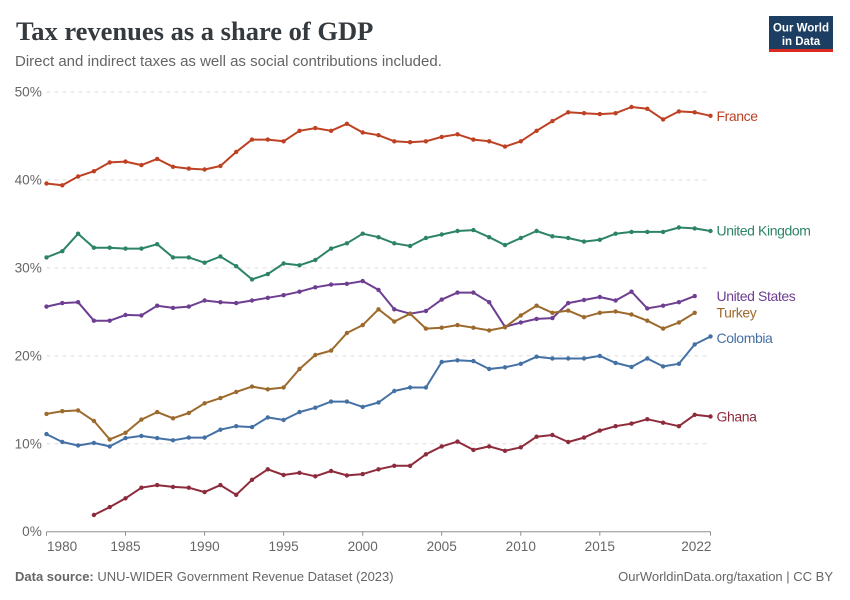 Image resolution: width=850 pixels, height=600 pixels. Describe the element at coordinates (696, 546) in the screenshot. I see `svg-text: 2022` at that location.